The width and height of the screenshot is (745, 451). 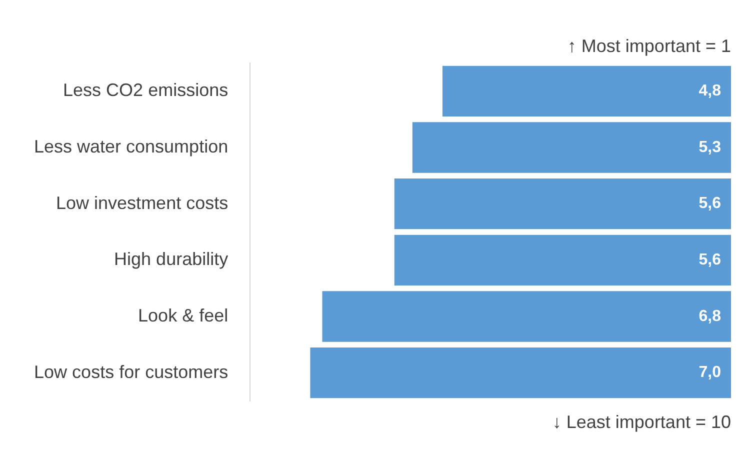 I want to click on data-label: 4,8, so click(x=710, y=91).